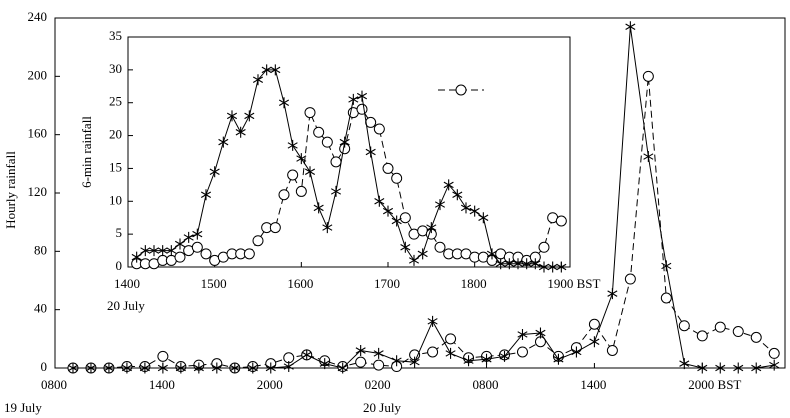 The height and width of the screenshot is (418, 790). I want to click on y-tick-label: 30, so click(115, 68).